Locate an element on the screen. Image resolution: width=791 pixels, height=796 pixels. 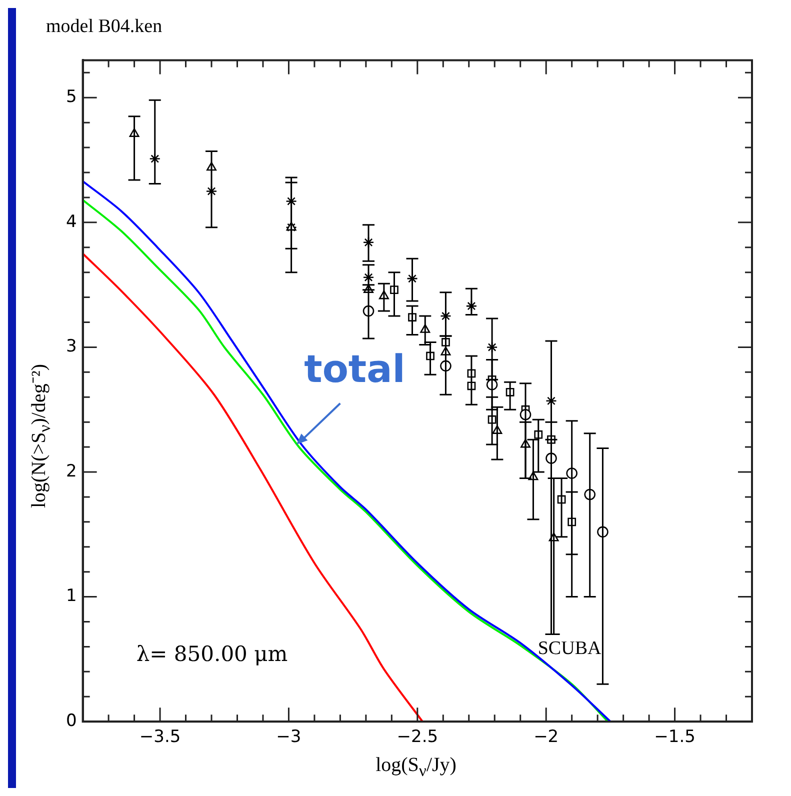
x-axis-title: log(S$_{ν}$/Jy) is located at coordinates (416, 767).